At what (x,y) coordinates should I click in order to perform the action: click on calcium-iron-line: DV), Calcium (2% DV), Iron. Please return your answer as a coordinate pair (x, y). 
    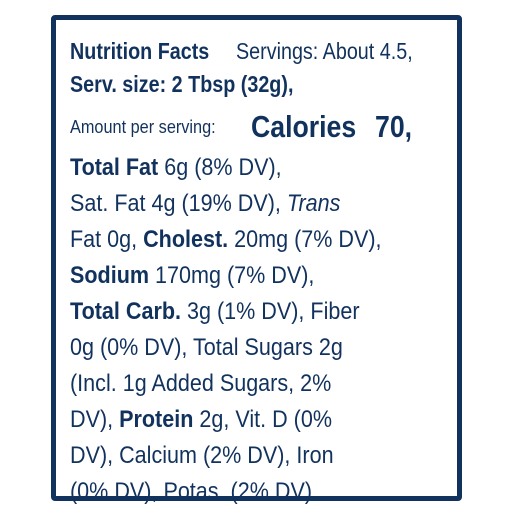
    Looking at the image, I should click on (220, 455).